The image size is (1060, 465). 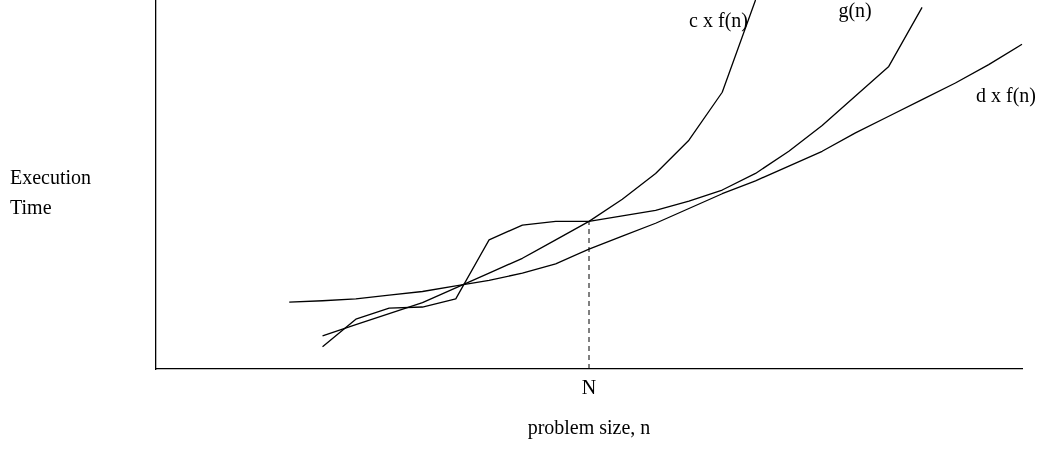 I want to click on series-label: d x f(n), so click(x=1006, y=95).